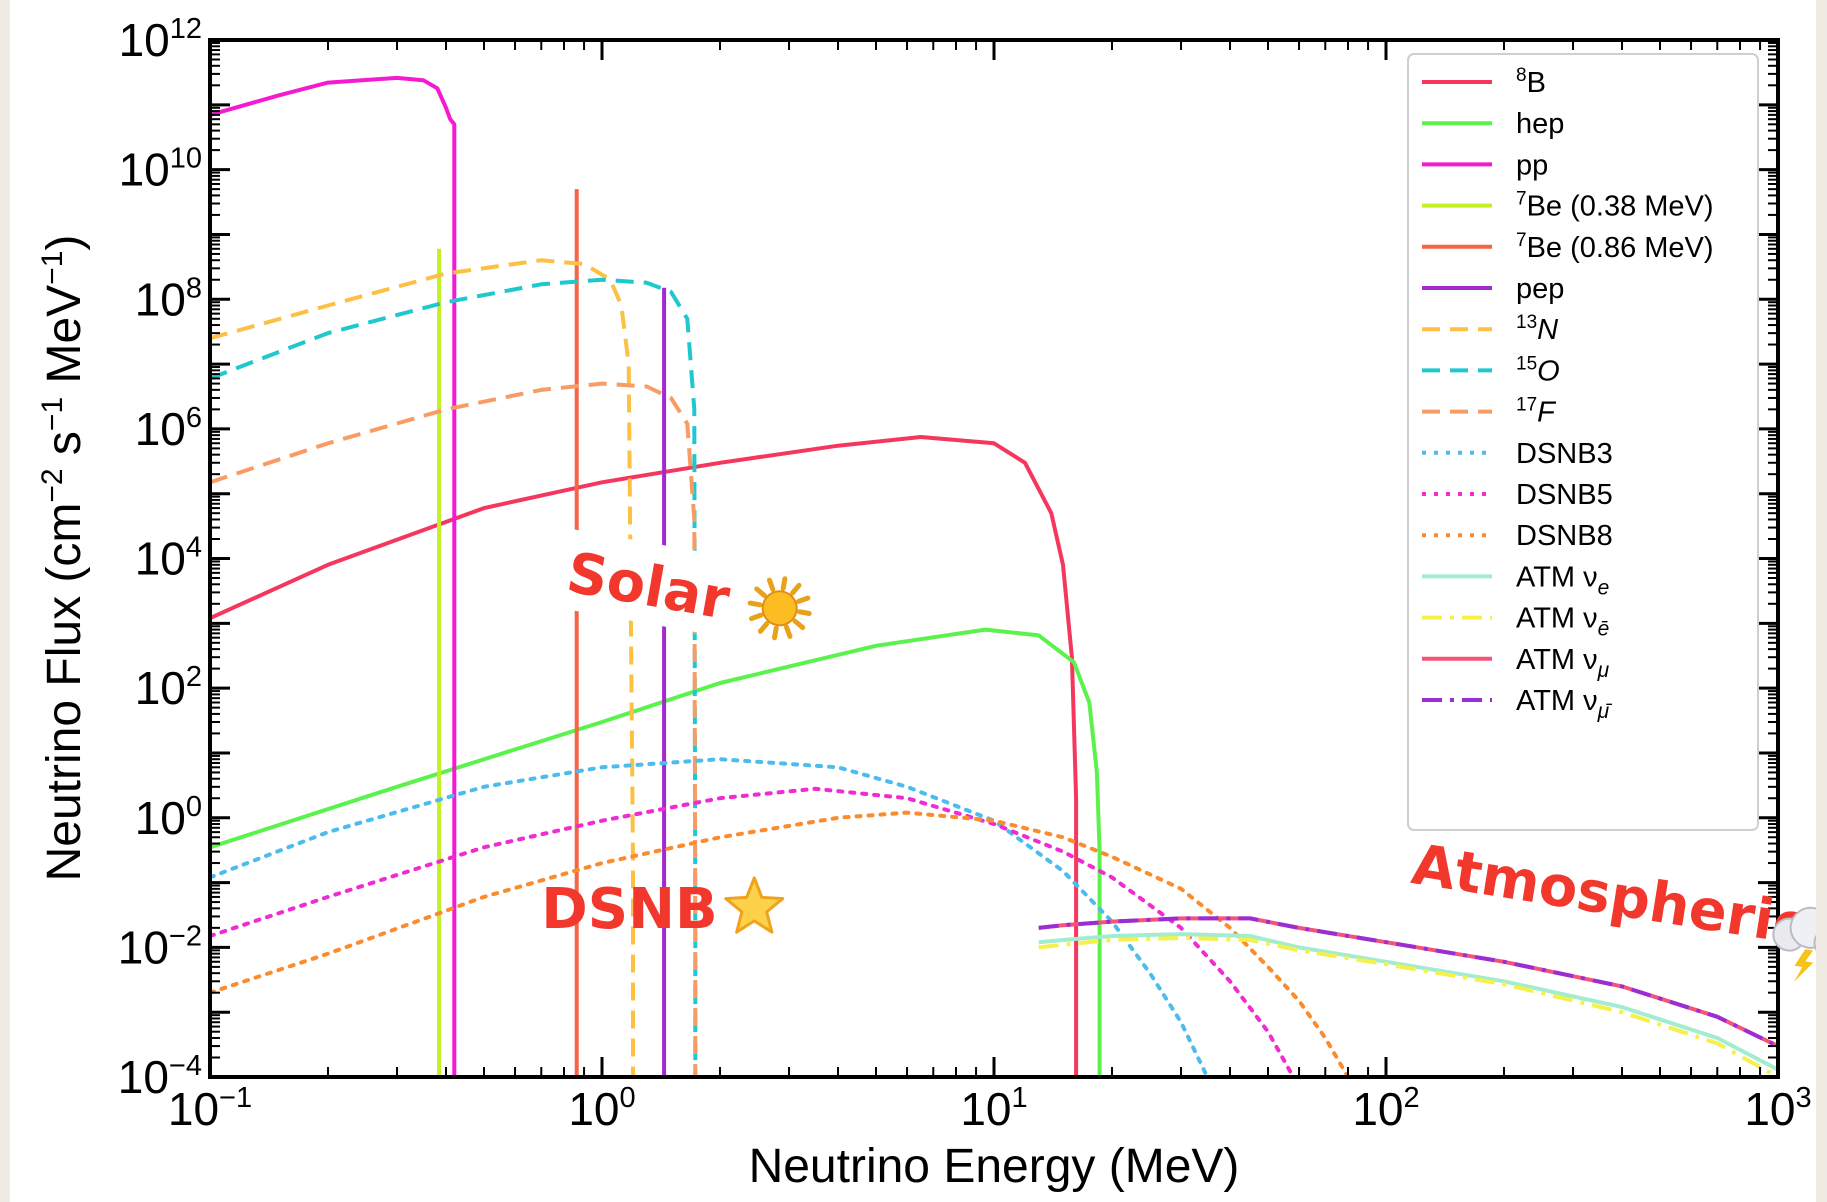  What do you see at coordinates (160, 39) in the screenshot?
I see `y-tick-label: 10¹²` at bounding box center [160, 39].